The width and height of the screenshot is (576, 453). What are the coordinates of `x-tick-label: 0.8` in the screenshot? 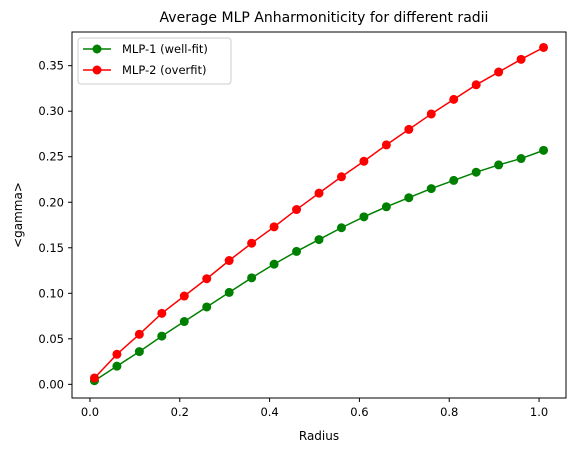 It's located at (449, 412).